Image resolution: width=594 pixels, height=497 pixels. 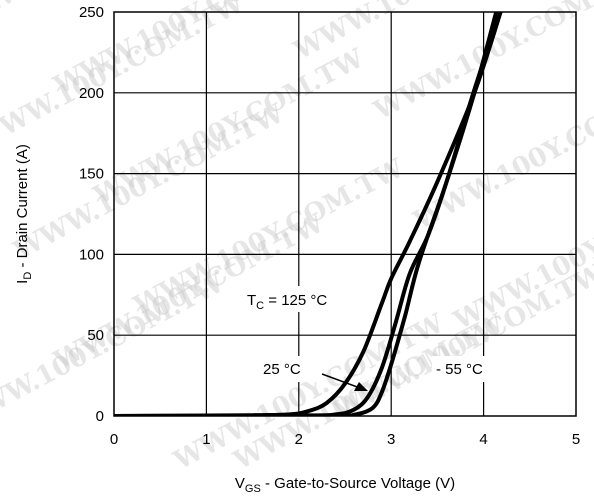 I want to click on tm55-label-bg, so click(x=467, y=369).